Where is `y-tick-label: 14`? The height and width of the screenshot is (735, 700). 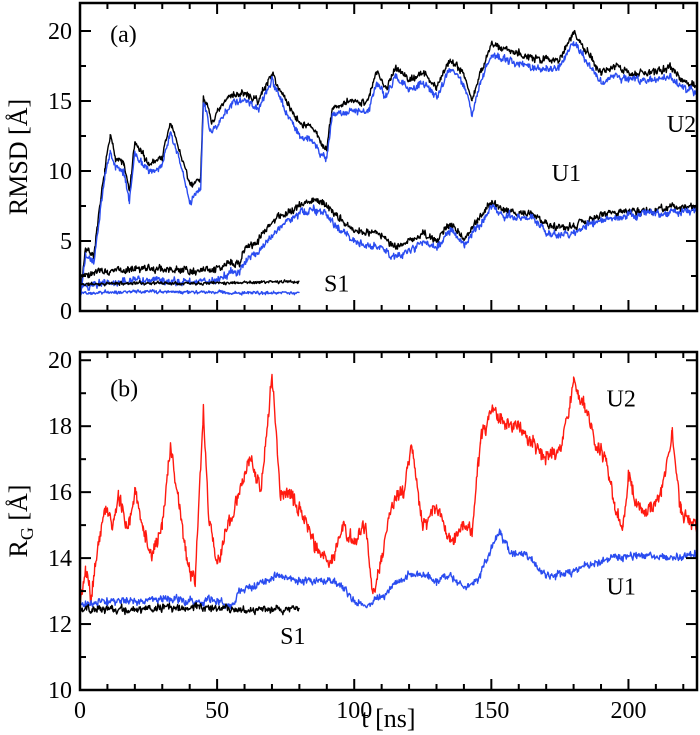 y-tick-label: 14 is located at coordinates (60, 559).